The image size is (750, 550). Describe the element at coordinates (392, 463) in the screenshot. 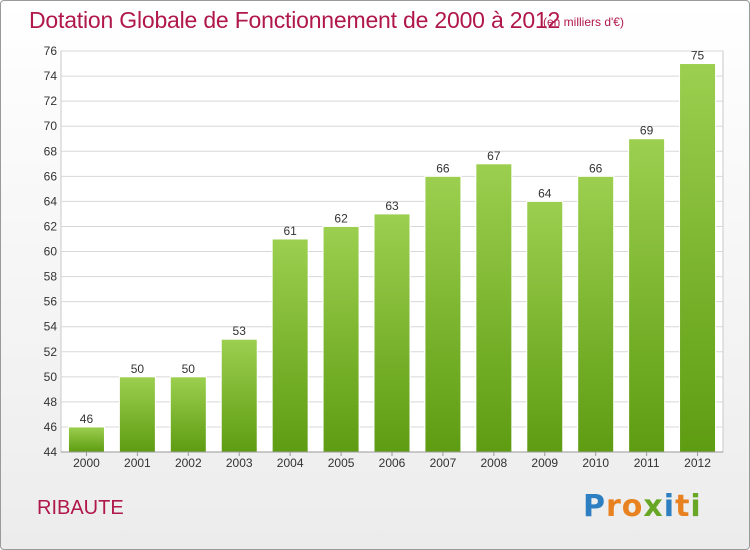

I see `x-tick-label: 2006` at that location.